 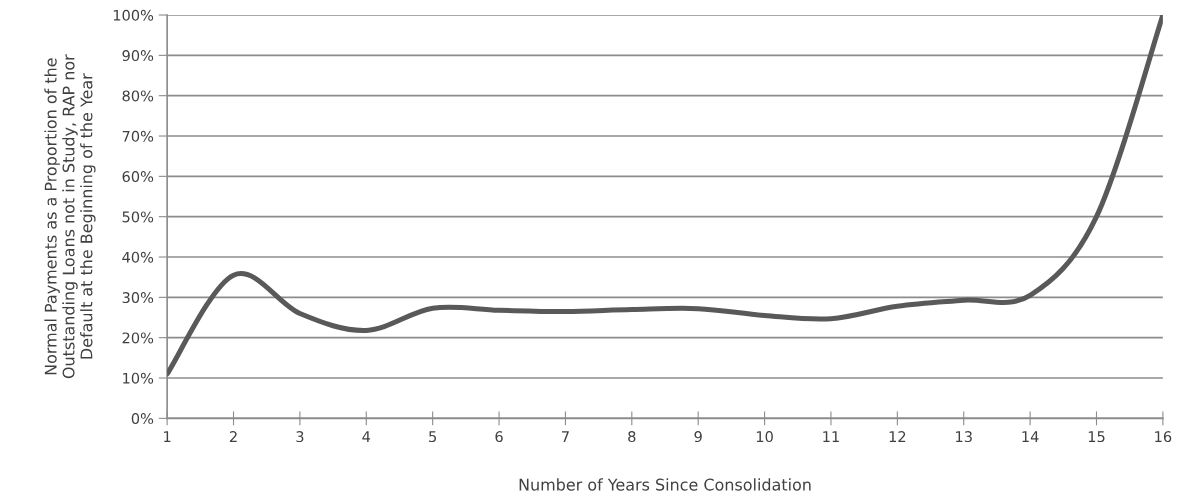 What do you see at coordinates (764, 437) in the screenshot?
I see `x-tick-label: 10` at bounding box center [764, 437].